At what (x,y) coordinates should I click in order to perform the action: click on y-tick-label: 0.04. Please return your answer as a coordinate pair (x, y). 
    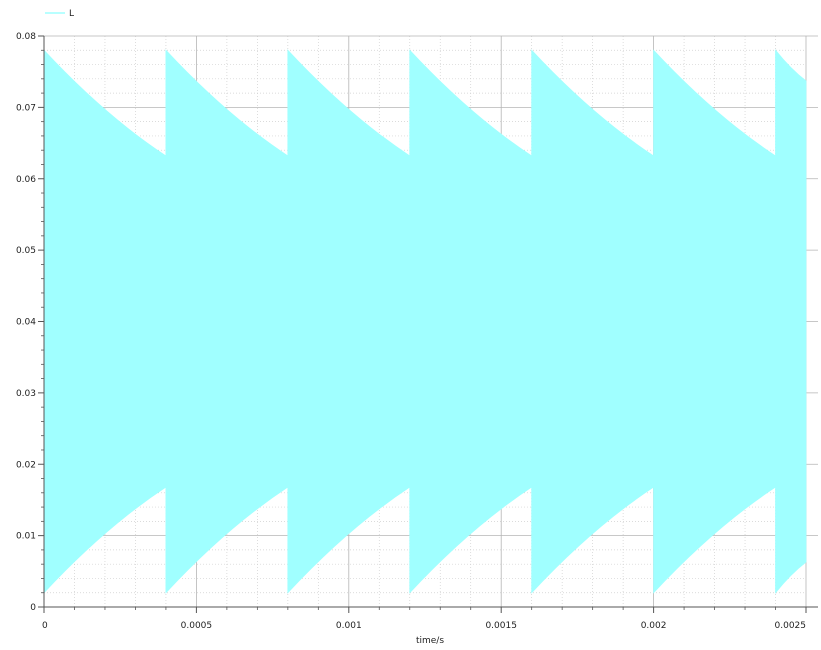
    Looking at the image, I should click on (26, 323).